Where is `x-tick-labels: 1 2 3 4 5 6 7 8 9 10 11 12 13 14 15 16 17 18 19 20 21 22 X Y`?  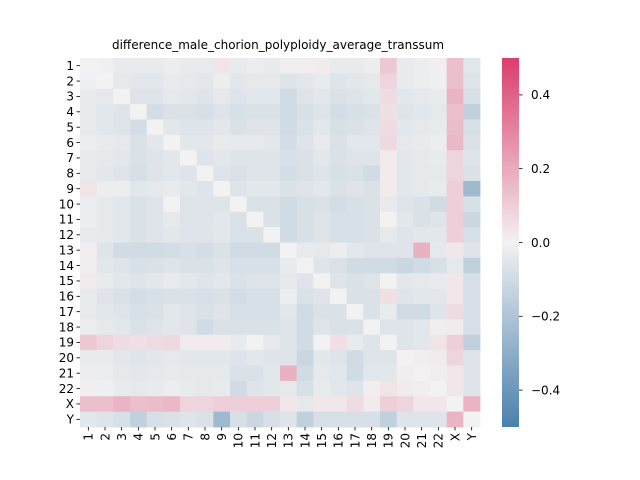
x-tick-labels: 1 2 3 4 5 6 7 8 9 10 11 12 13 14 15 16 17 18 19 20 21 22 X Y is located at coordinates (280, 437).